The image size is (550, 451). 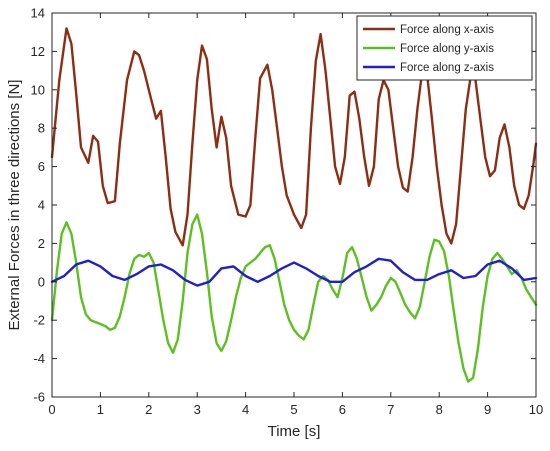 I want to click on y-tick-label: 12, so click(x=38, y=51).